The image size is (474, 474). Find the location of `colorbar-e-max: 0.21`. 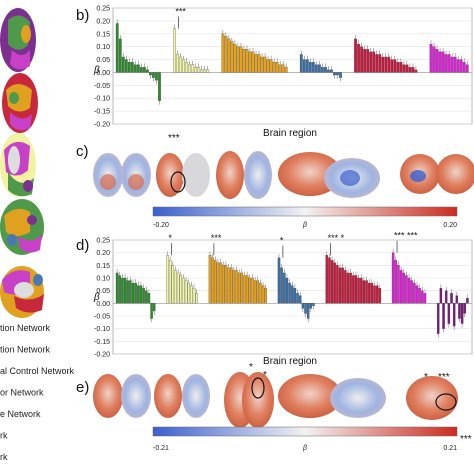

colorbar-e-max: 0.21 is located at coordinates (450, 448).